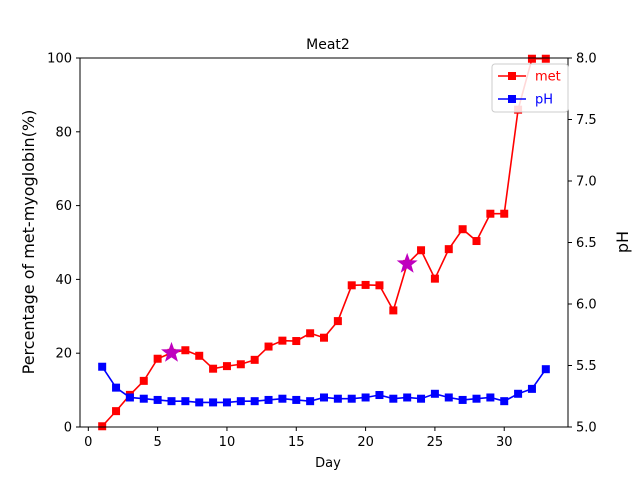 This screenshot has width=640, height=480. I want to click on legend-marker-met, so click(512, 76).